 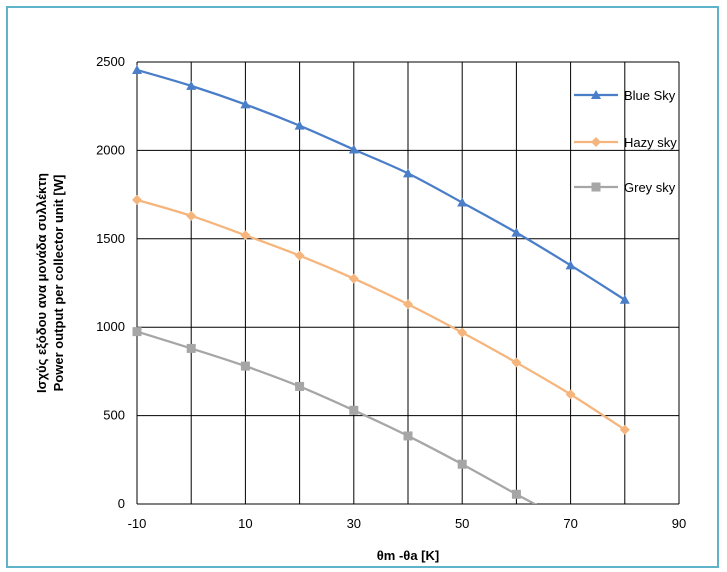 I want to click on x-tick-label: 70, so click(x=570, y=523).